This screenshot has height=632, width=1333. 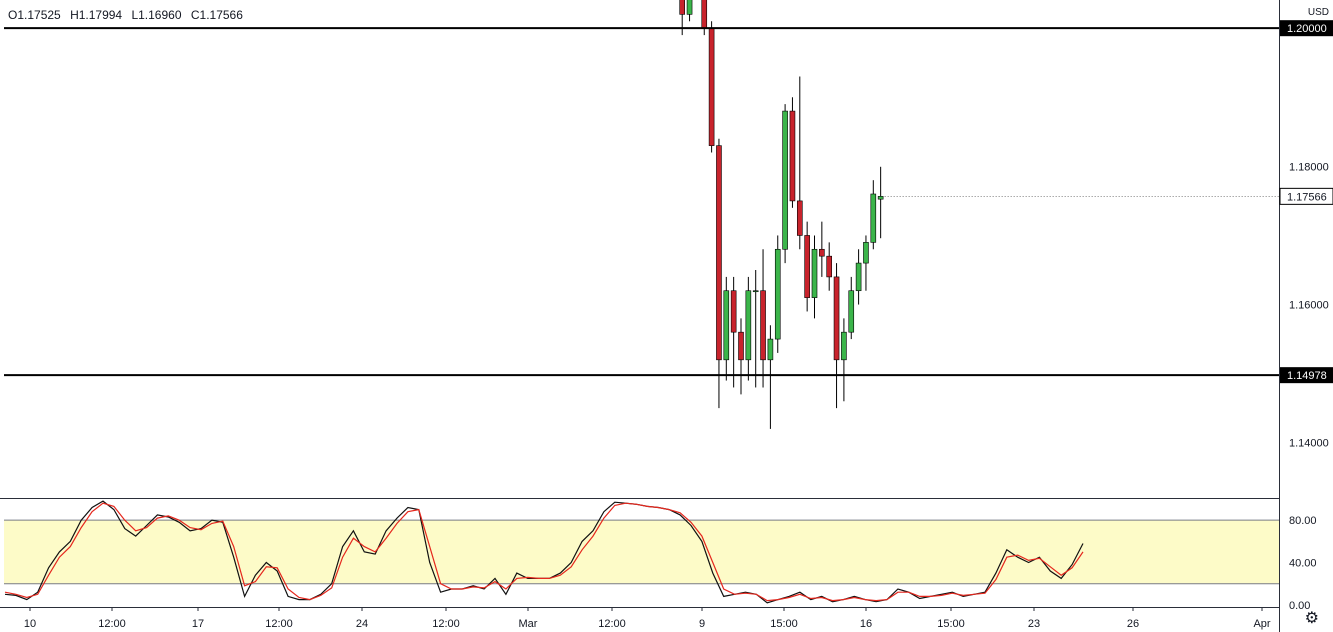 I want to click on price-line-label: 1.20000, so click(x=1307, y=29).